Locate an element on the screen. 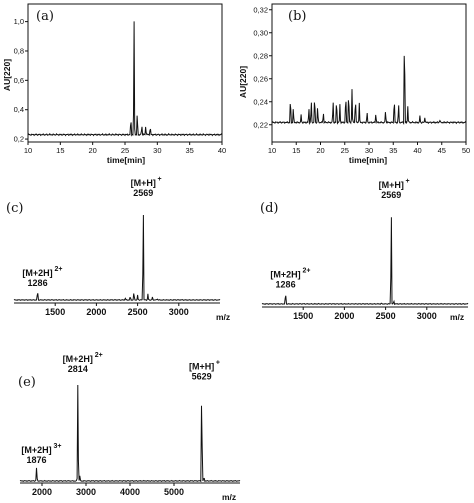  panel-e-peak-mz: 2814 is located at coordinates (78, 369).